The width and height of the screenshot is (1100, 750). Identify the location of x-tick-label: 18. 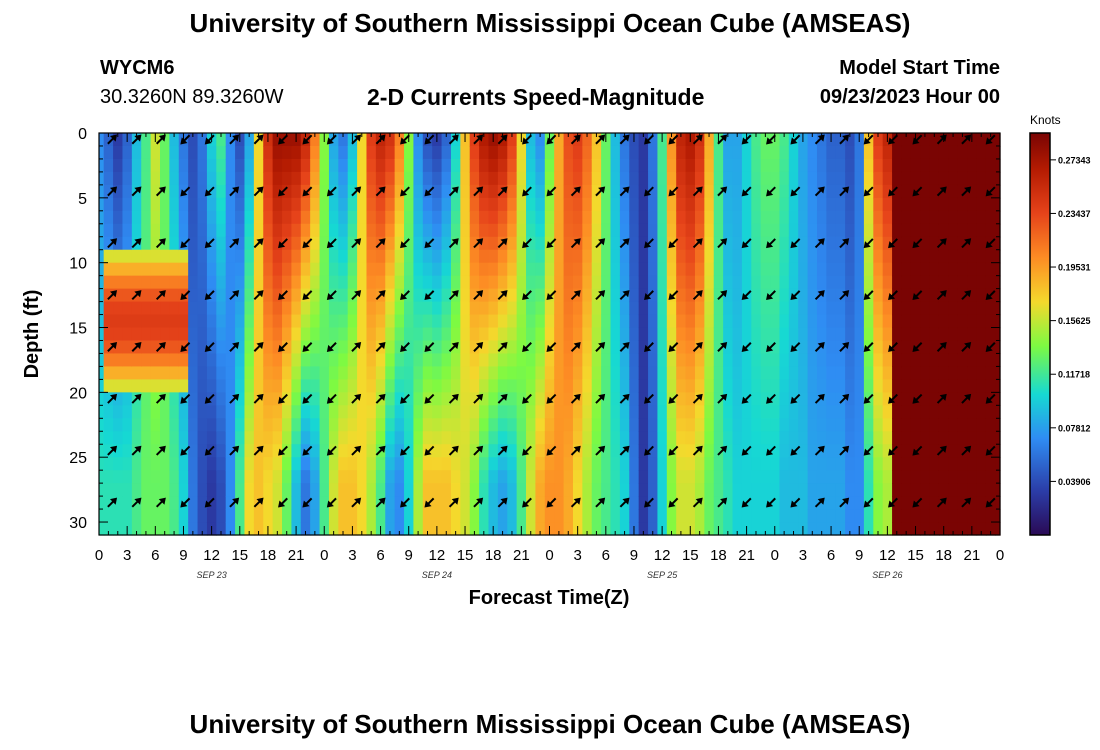
(268, 555).